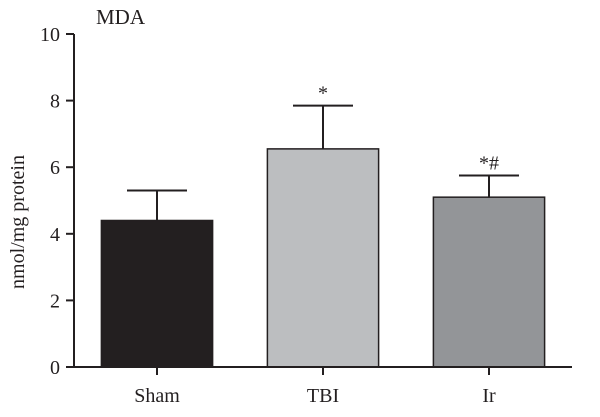 The image size is (600, 417). Describe the element at coordinates (50, 35) in the screenshot. I see `y-tick-label: 10` at that location.